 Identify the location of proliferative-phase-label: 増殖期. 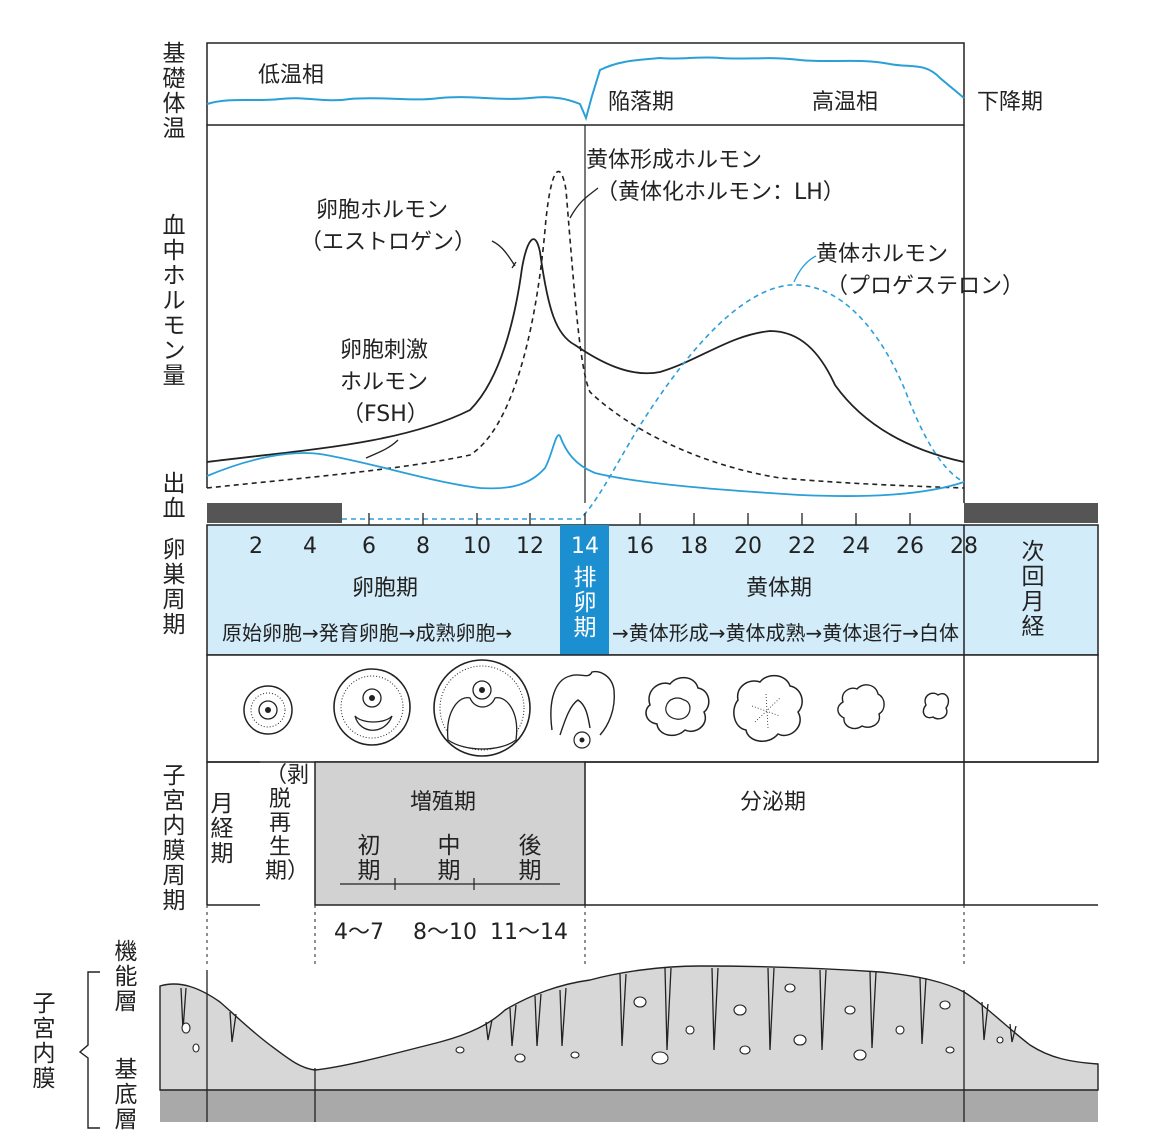
(443, 802).